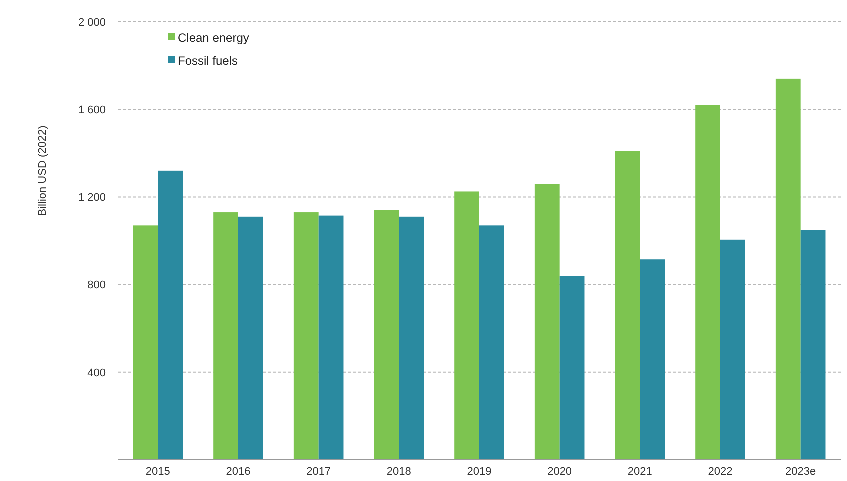 This screenshot has height=481, width=847. I want to click on y-tick-label: 800, so click(97, 286).